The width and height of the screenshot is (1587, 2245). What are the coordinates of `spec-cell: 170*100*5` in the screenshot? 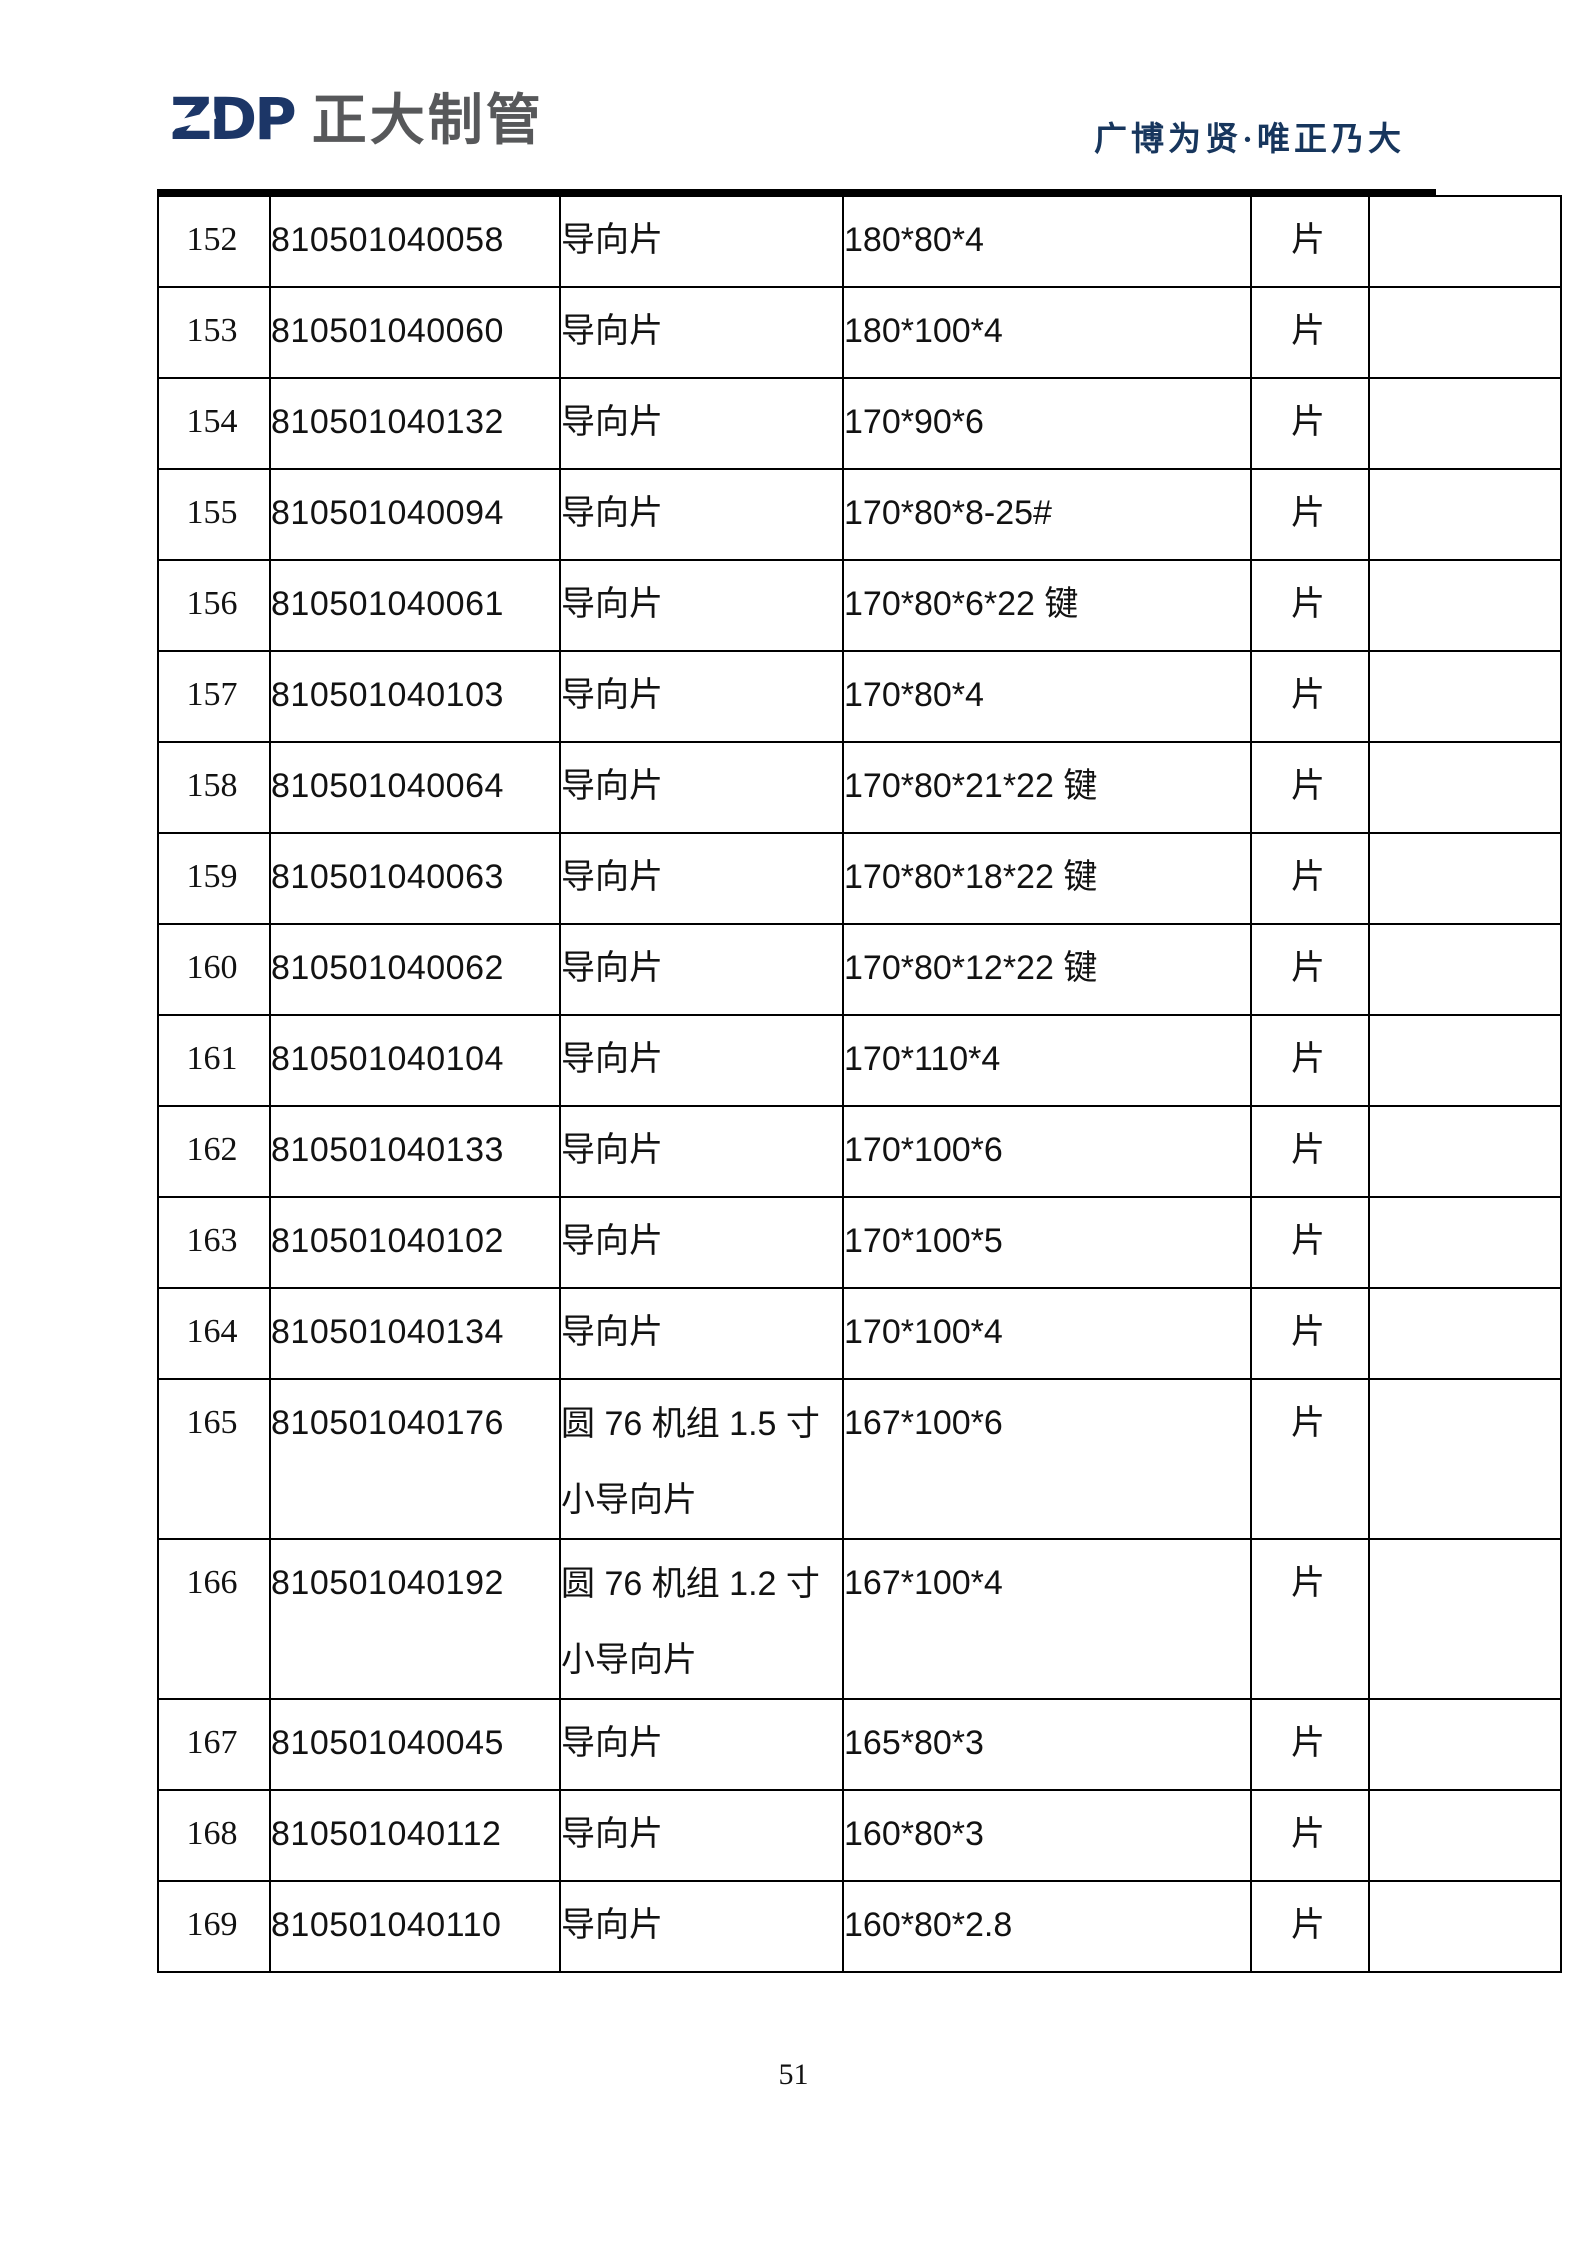 It's located at (1047, 1242).